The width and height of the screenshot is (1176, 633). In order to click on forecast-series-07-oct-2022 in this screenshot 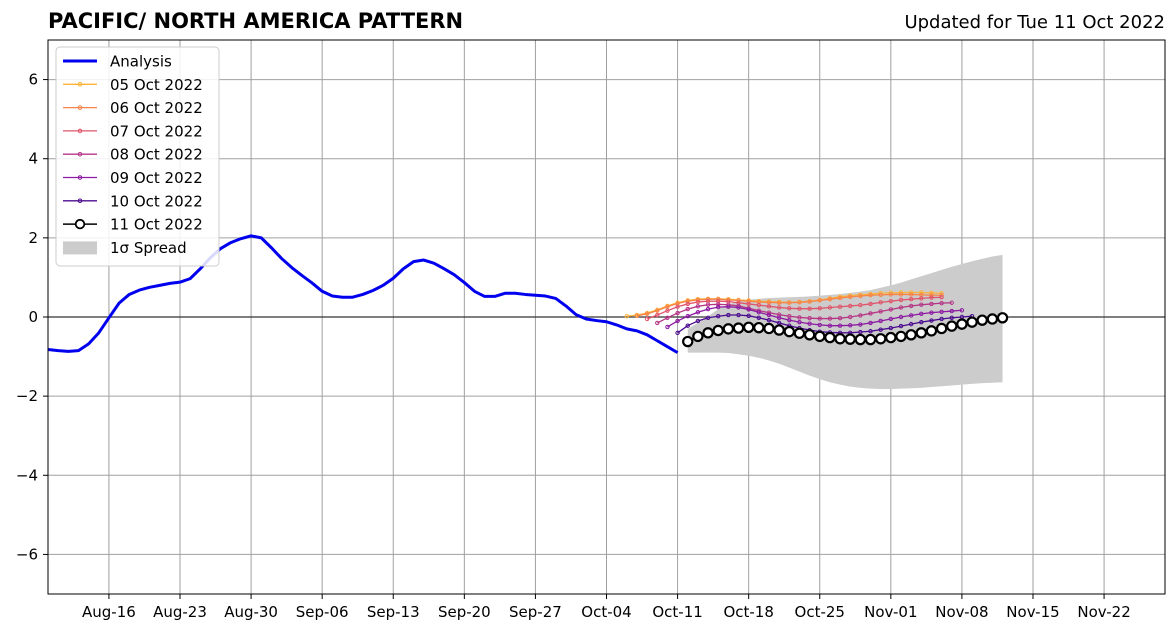, I will do `click(794, 308)`.